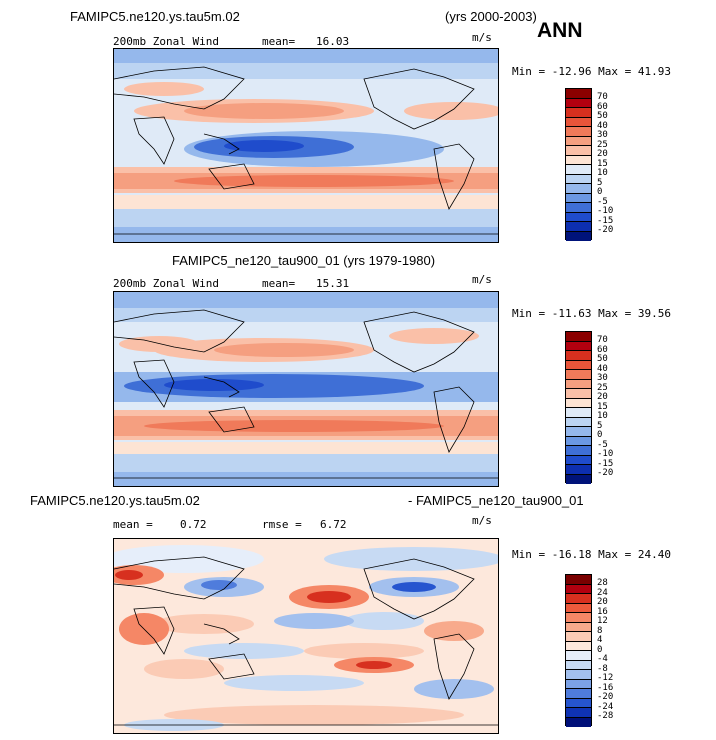 This screenshot has width=716, height=740. Describe the element at coordinates (602, 416) in the screenshot. I see `p2-tick-label: 10` at that location.